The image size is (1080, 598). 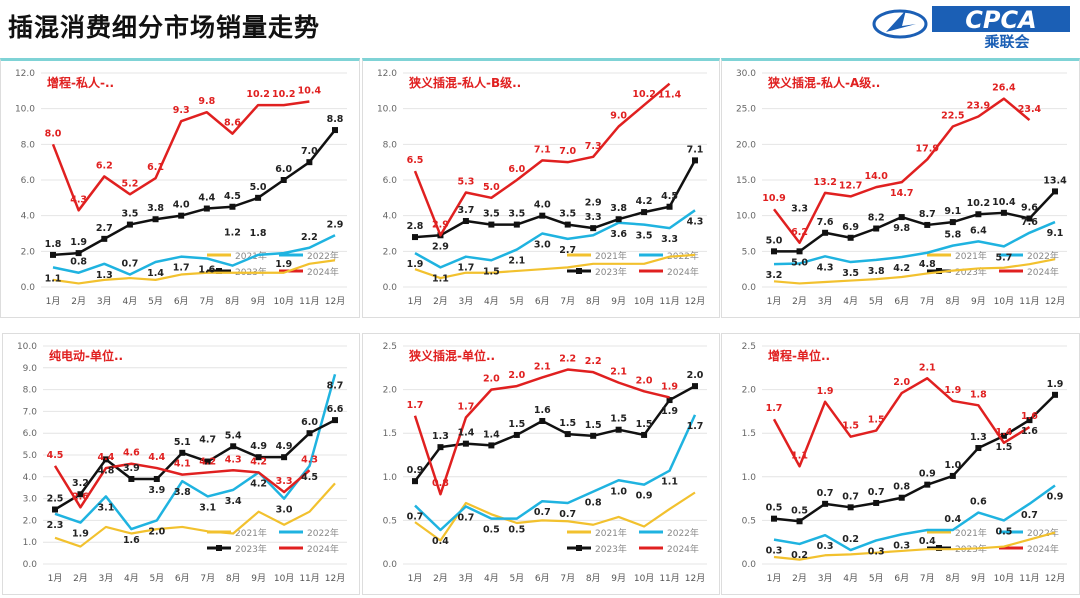 I want to click on data-label: 5.7, so click(x=1003, y=257).